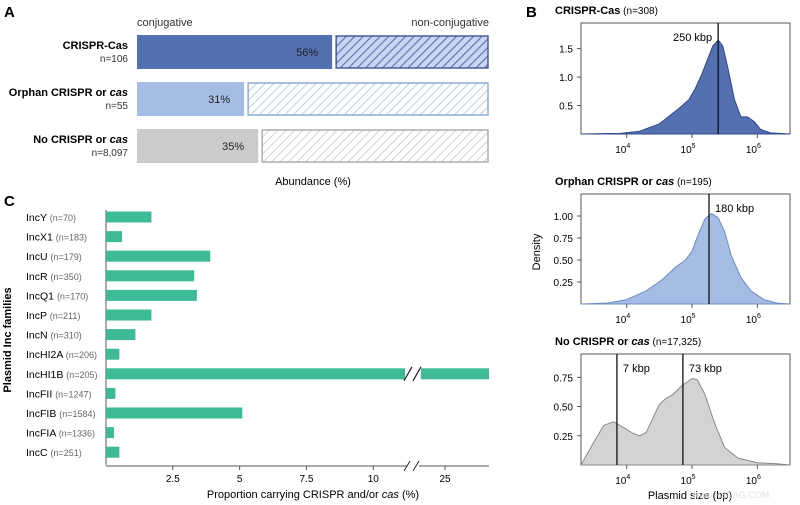 This screenshot has height=505, width=800. I want to click on inc-family-label: IncFIA (n=1336), so click(60, 434).